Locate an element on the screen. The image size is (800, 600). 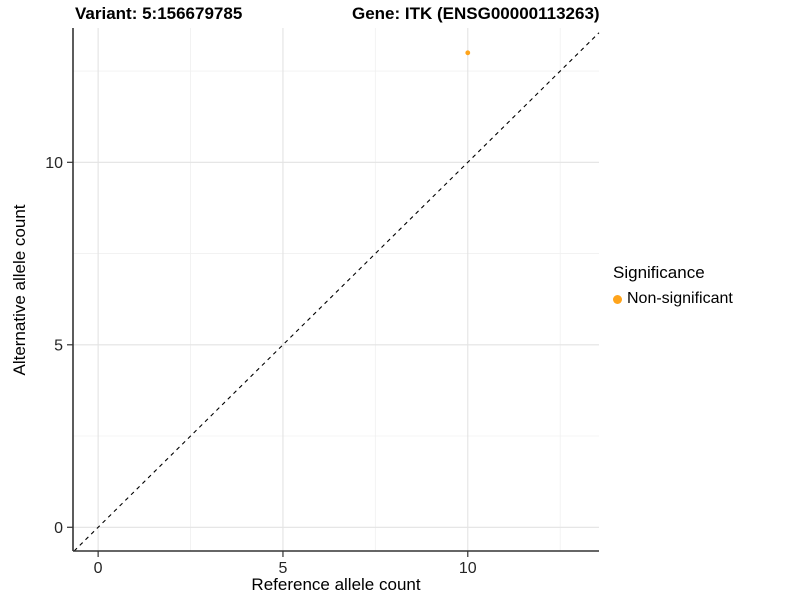
legend-item-label: Non-significant is located at coordinates (680, 298).